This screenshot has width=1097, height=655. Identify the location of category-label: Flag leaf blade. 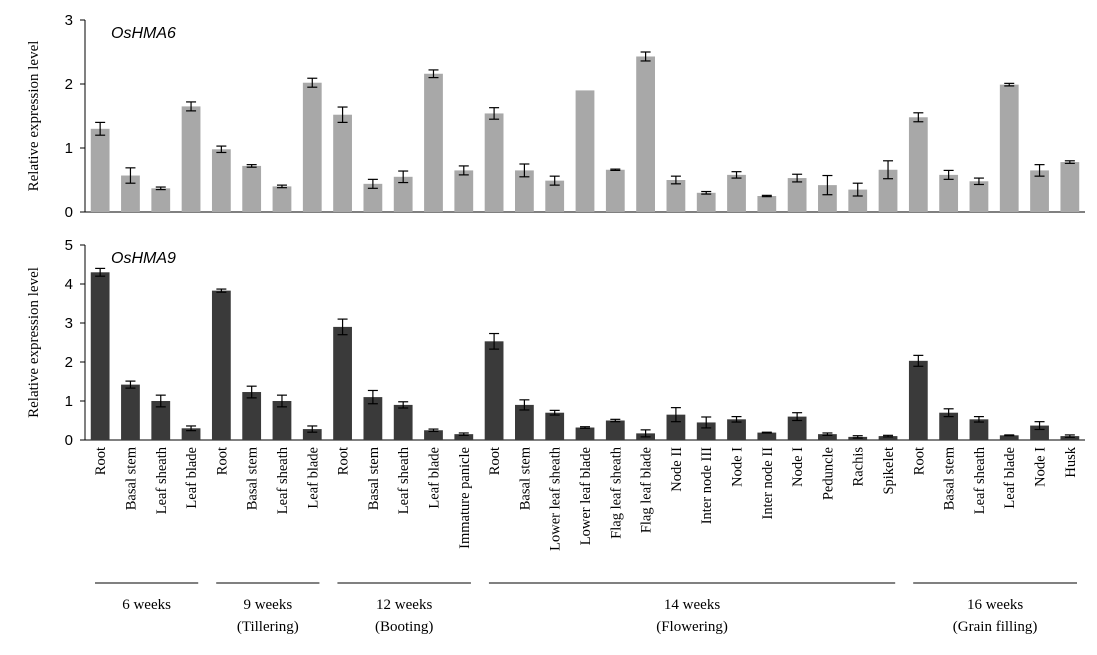
(647, 490).